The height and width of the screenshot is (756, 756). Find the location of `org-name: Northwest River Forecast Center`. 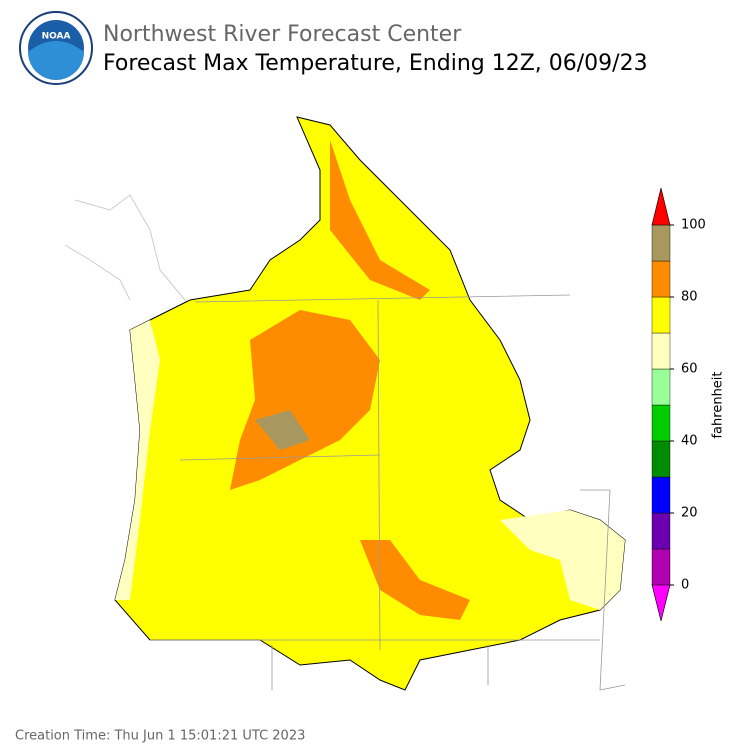

org-name: Northwest River Forecast Center is located at coordinates (282, 34).